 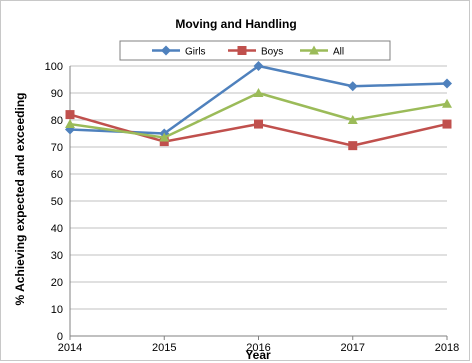 I want to click on y-tick-label: 60, so click(x=57, y=175).